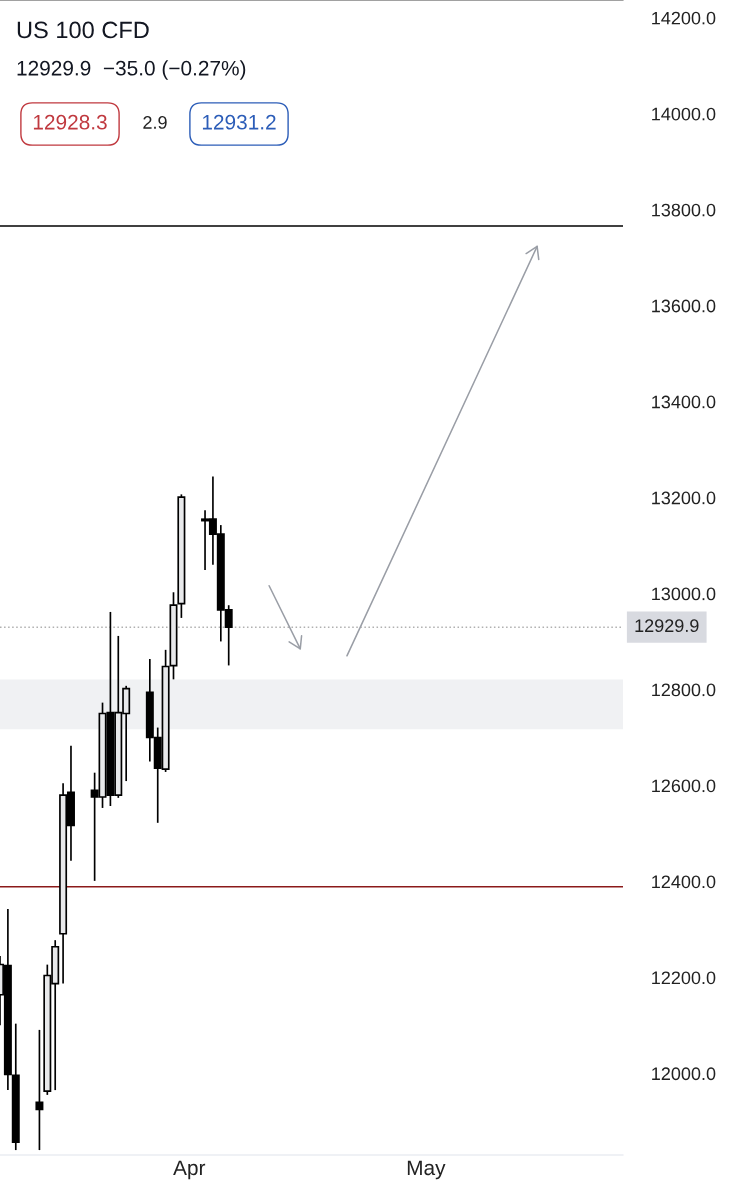  What do you see at coordinates (684, 882) in the screenshot?
I see `y-tick-label: 12400.0` at bounding box center [684, 882].